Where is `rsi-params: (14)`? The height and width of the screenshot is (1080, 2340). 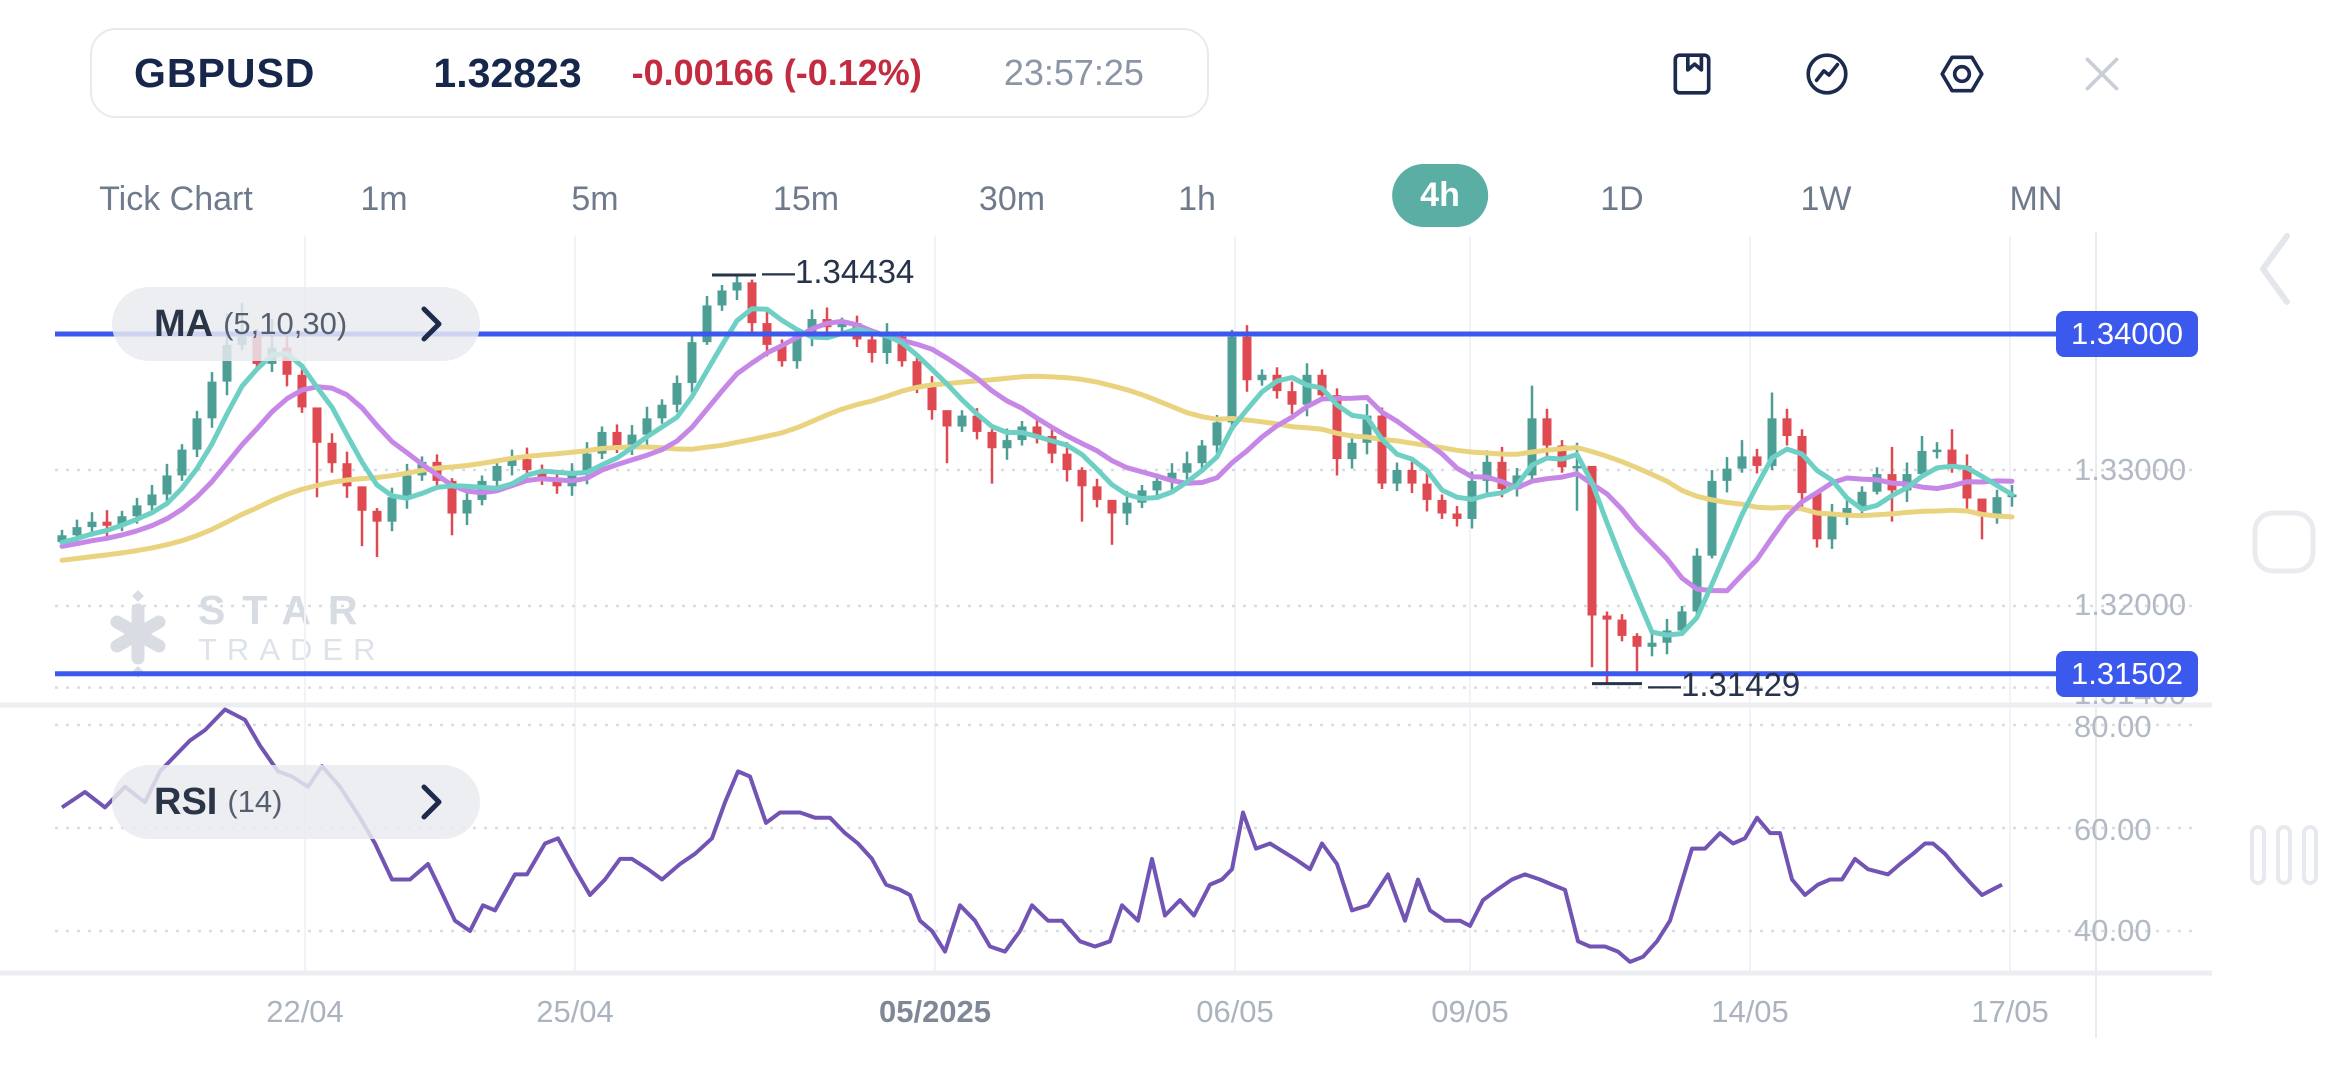
rsi-params: (14) is located at coordinates (255, 801).